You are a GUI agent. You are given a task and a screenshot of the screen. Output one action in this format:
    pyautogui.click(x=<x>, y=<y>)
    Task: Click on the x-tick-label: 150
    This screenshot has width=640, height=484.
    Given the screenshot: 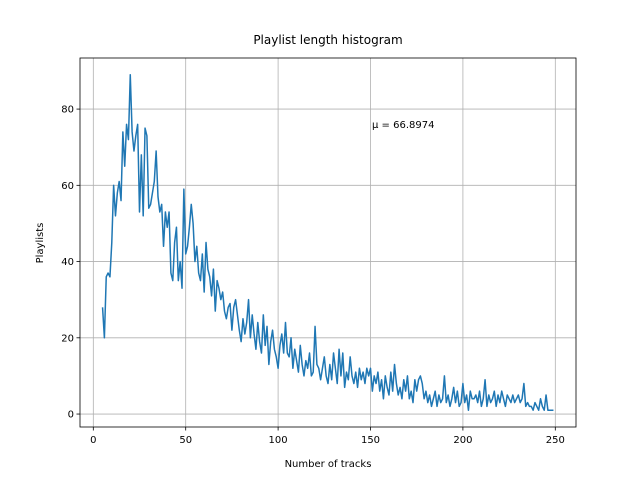 What is the action you would take?
    pyautogui.click(x=370, y=440)
    